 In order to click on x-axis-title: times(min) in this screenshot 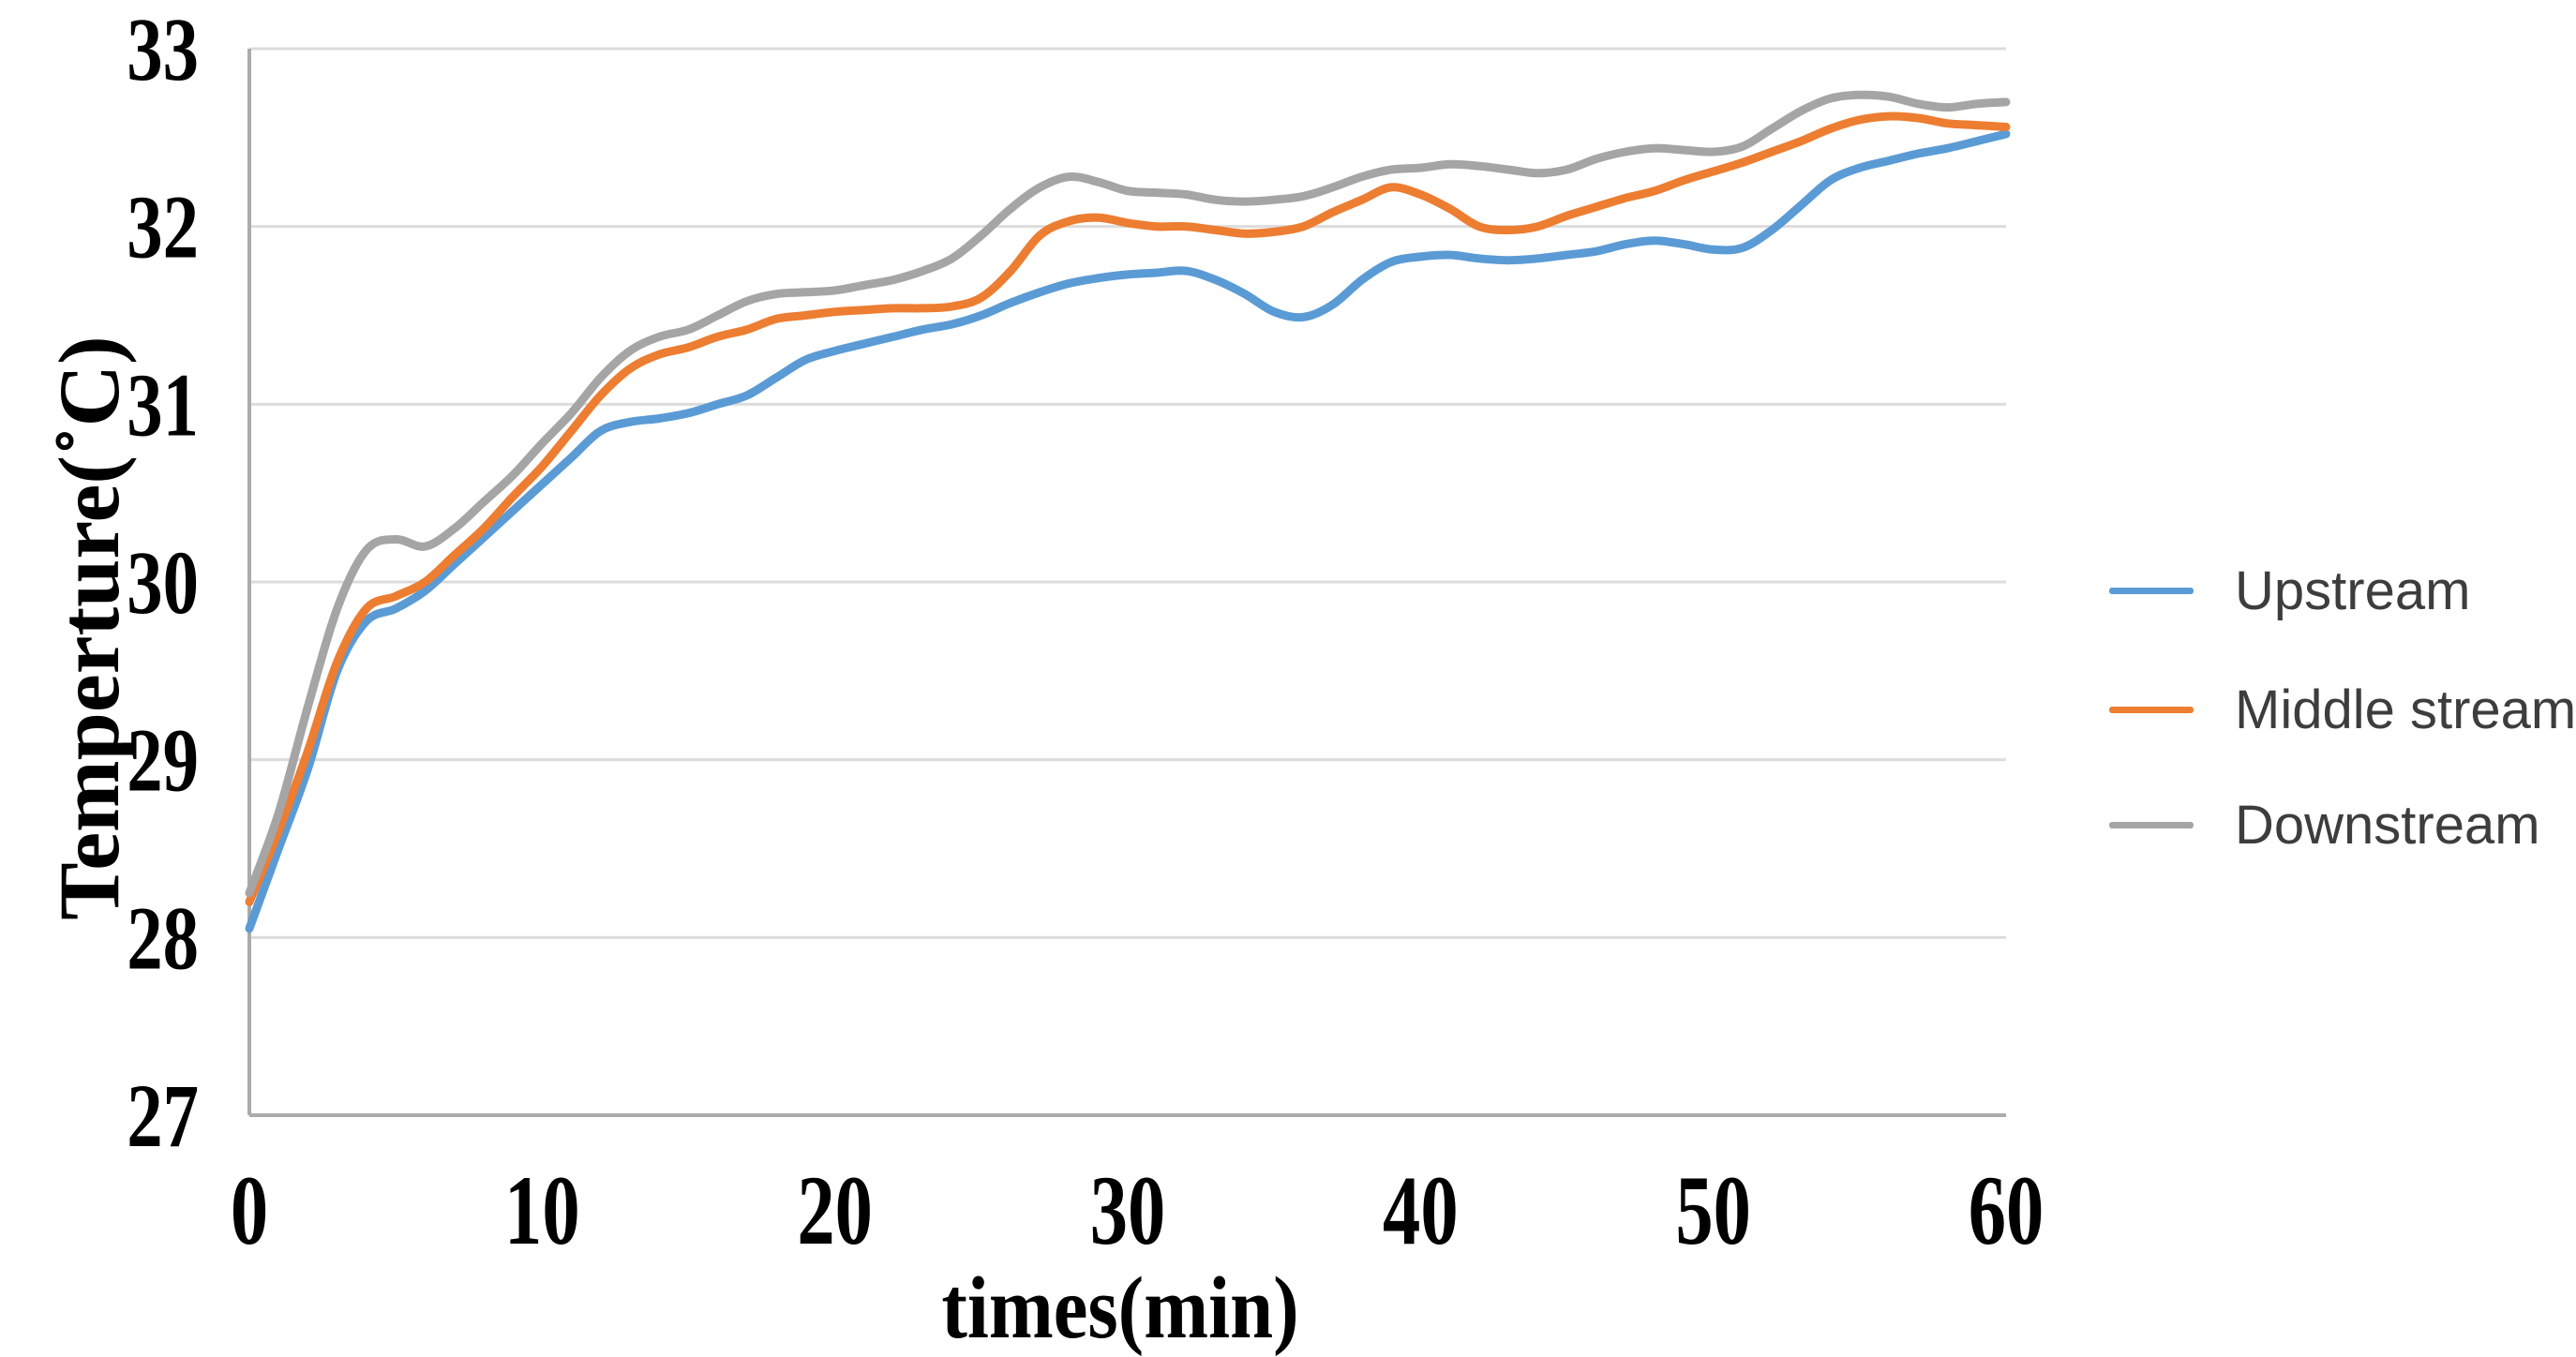, I will do `click(1120, 1308)`.